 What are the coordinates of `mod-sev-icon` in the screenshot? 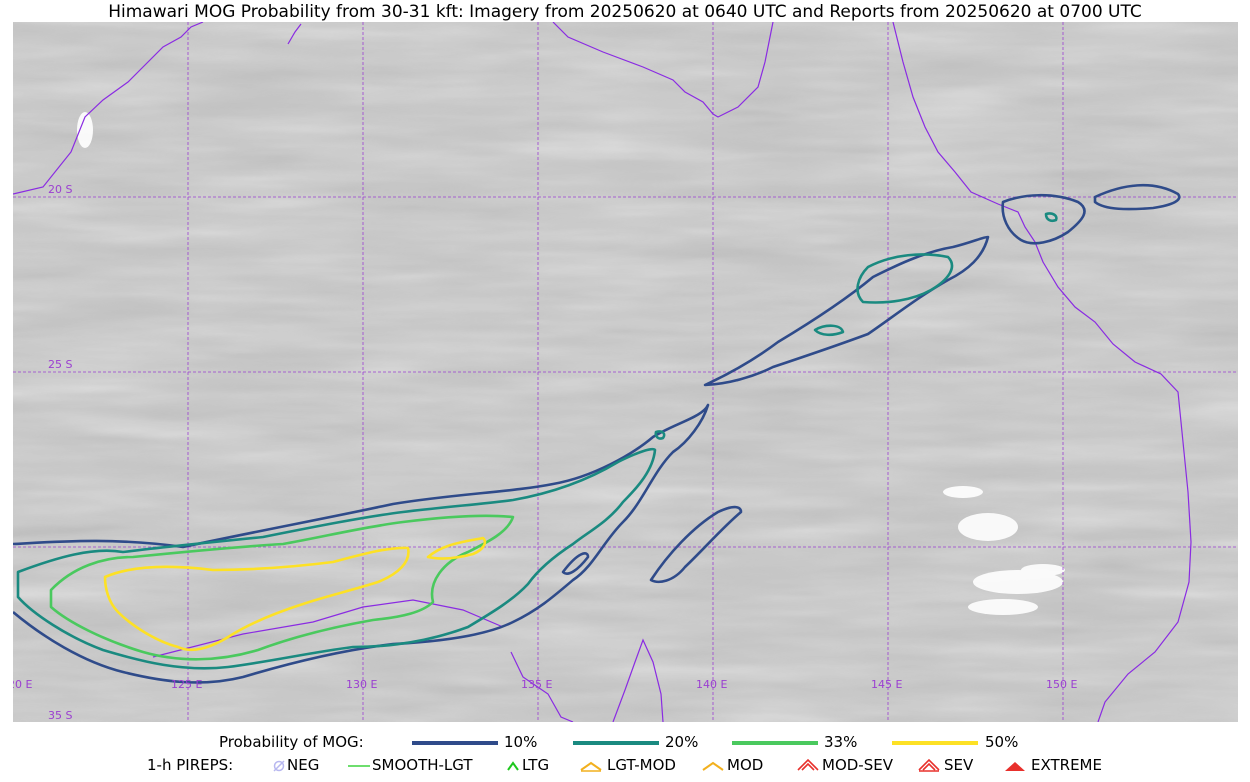 It's located at (808, 764).